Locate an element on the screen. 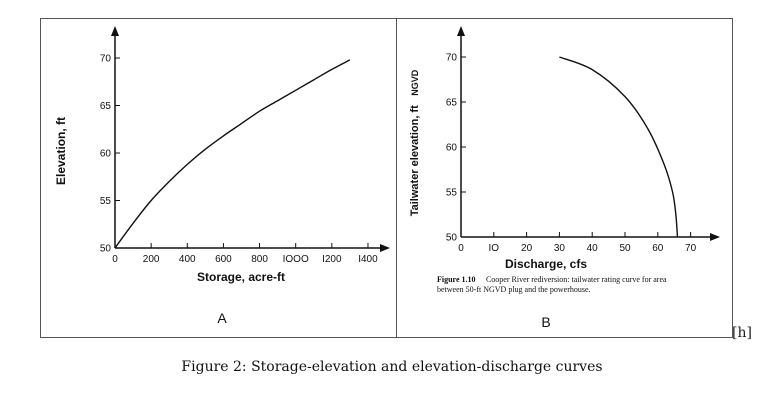 This screenshot has height=400, width=784. chart-a-ylabel: Elevation, ft is located at coordinates (61, 151).